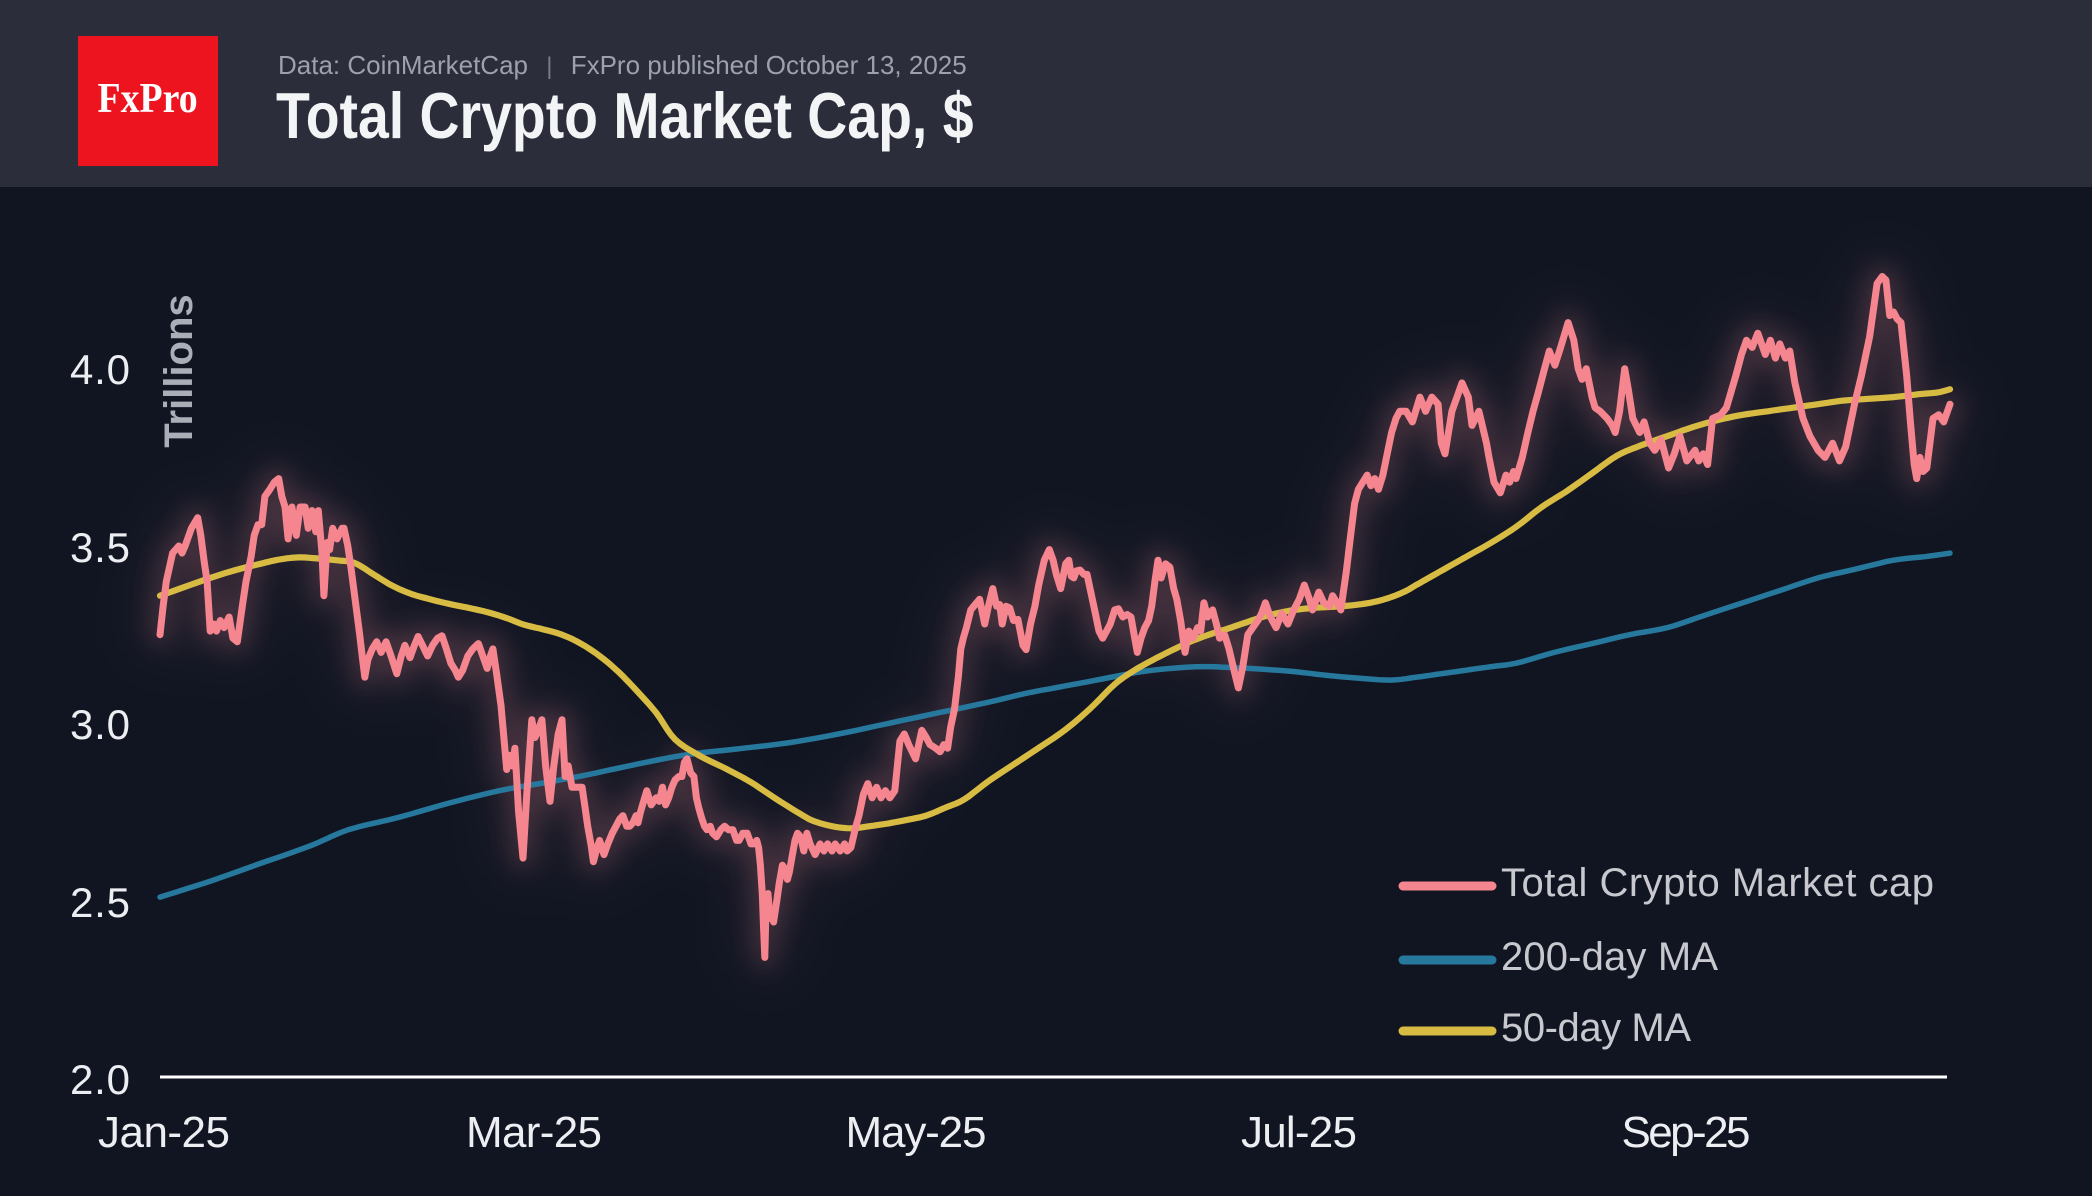 The image size is (2092, 1196). I want to click on svg-text: Total Crypto Market cap, so click(1717, 883).